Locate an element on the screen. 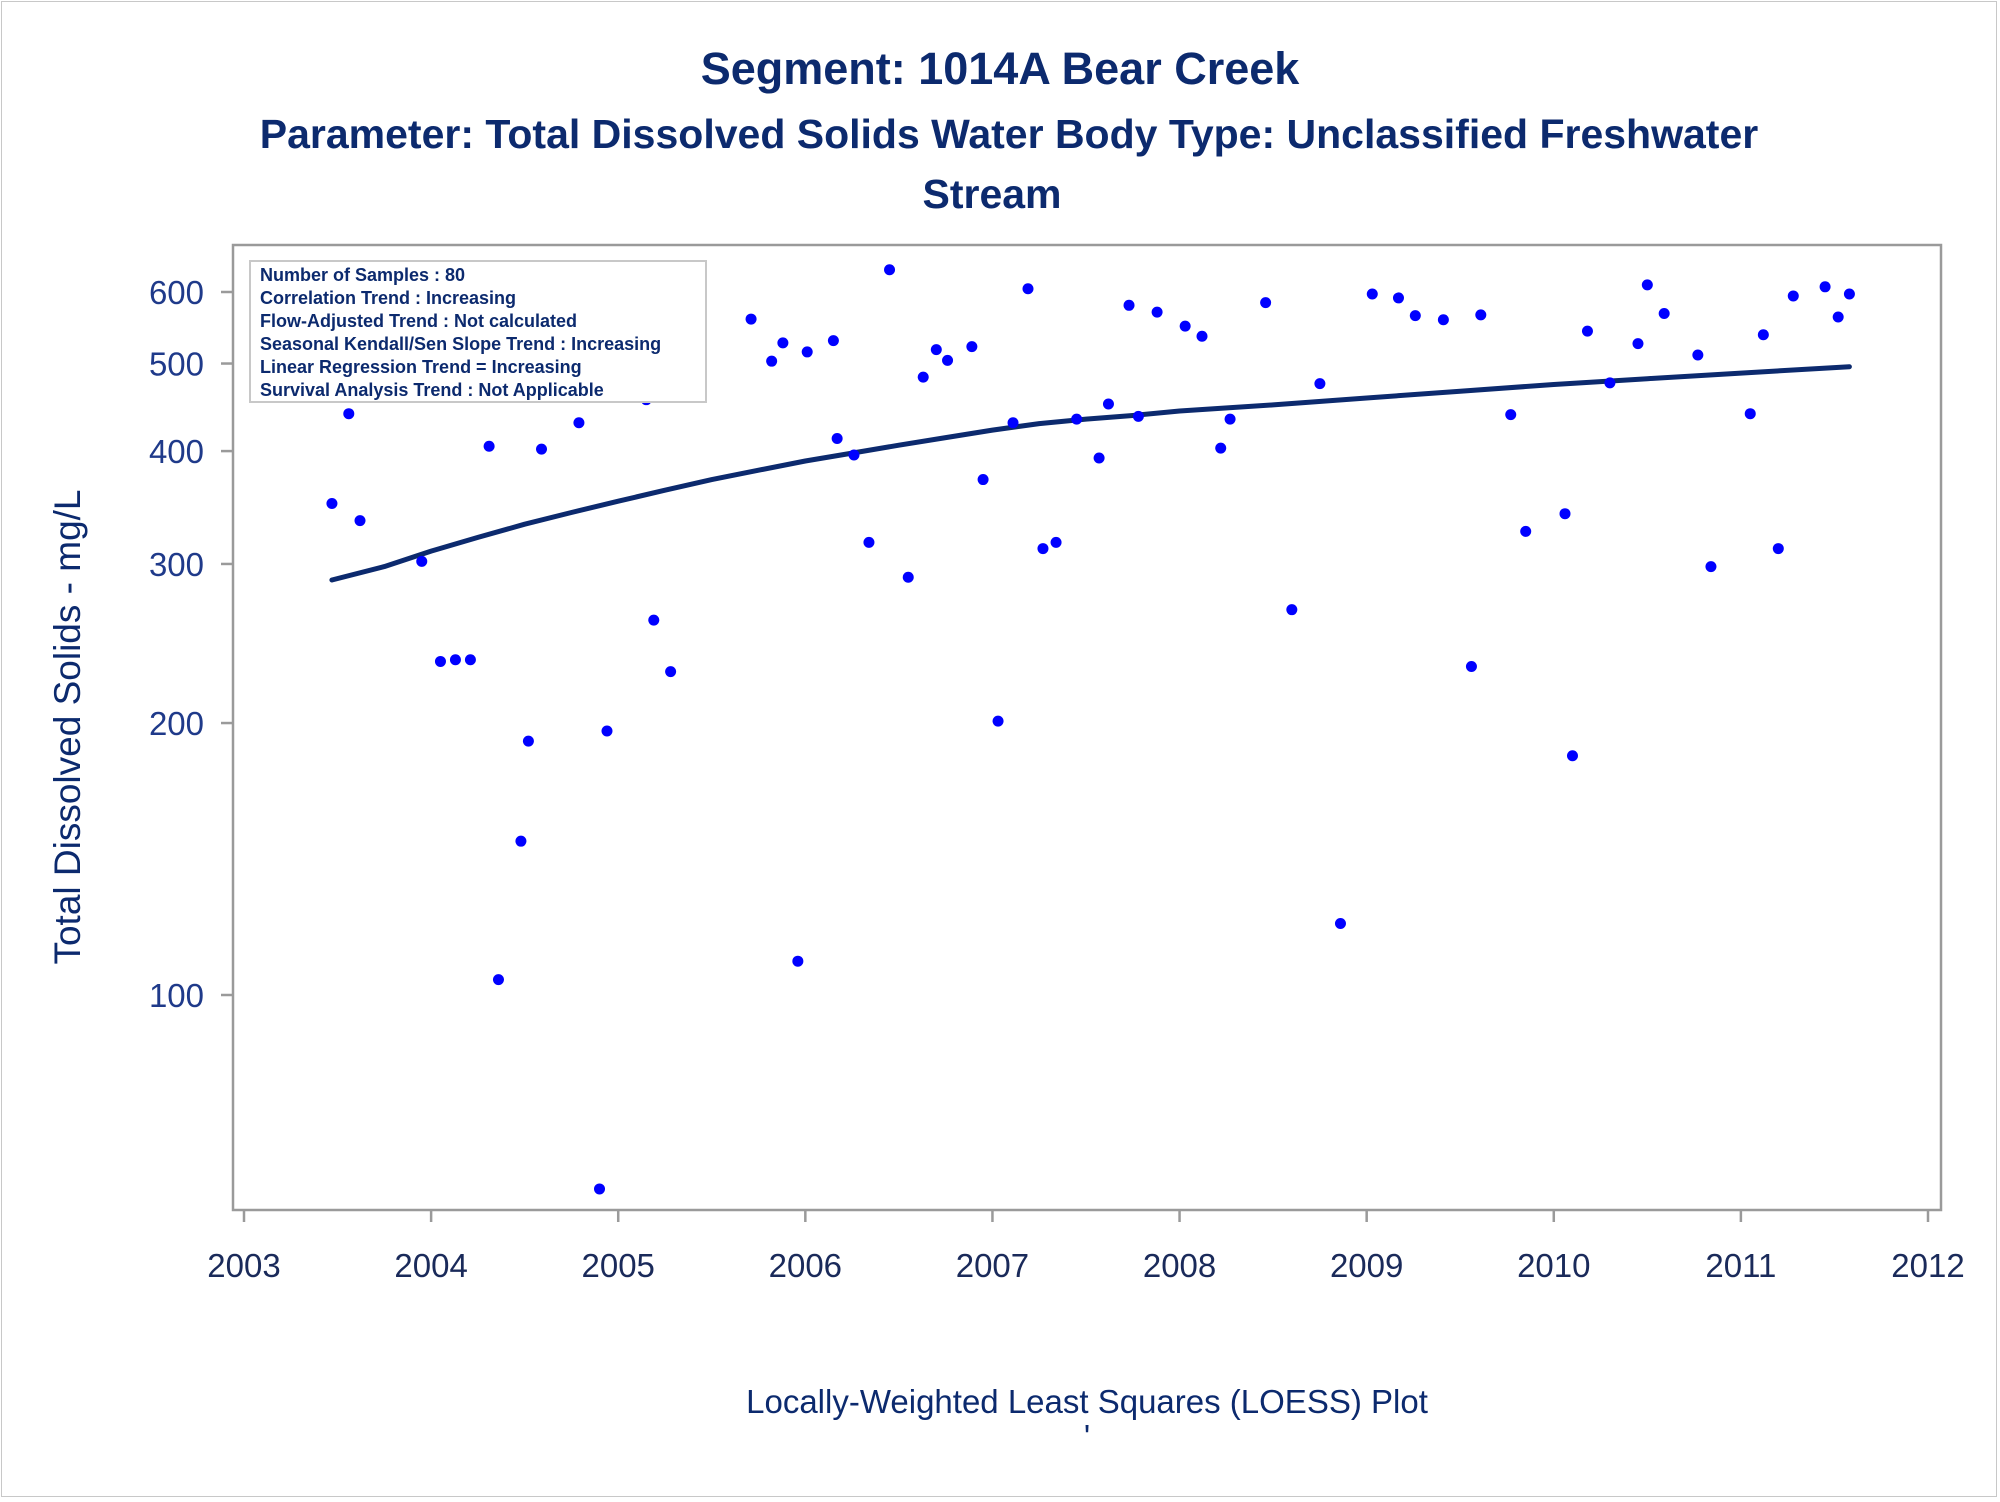 The height and width of the screenshot is (1502, 2000). y-axis: 100 200 300 400 500 600 is located at coordinates (191, 644).